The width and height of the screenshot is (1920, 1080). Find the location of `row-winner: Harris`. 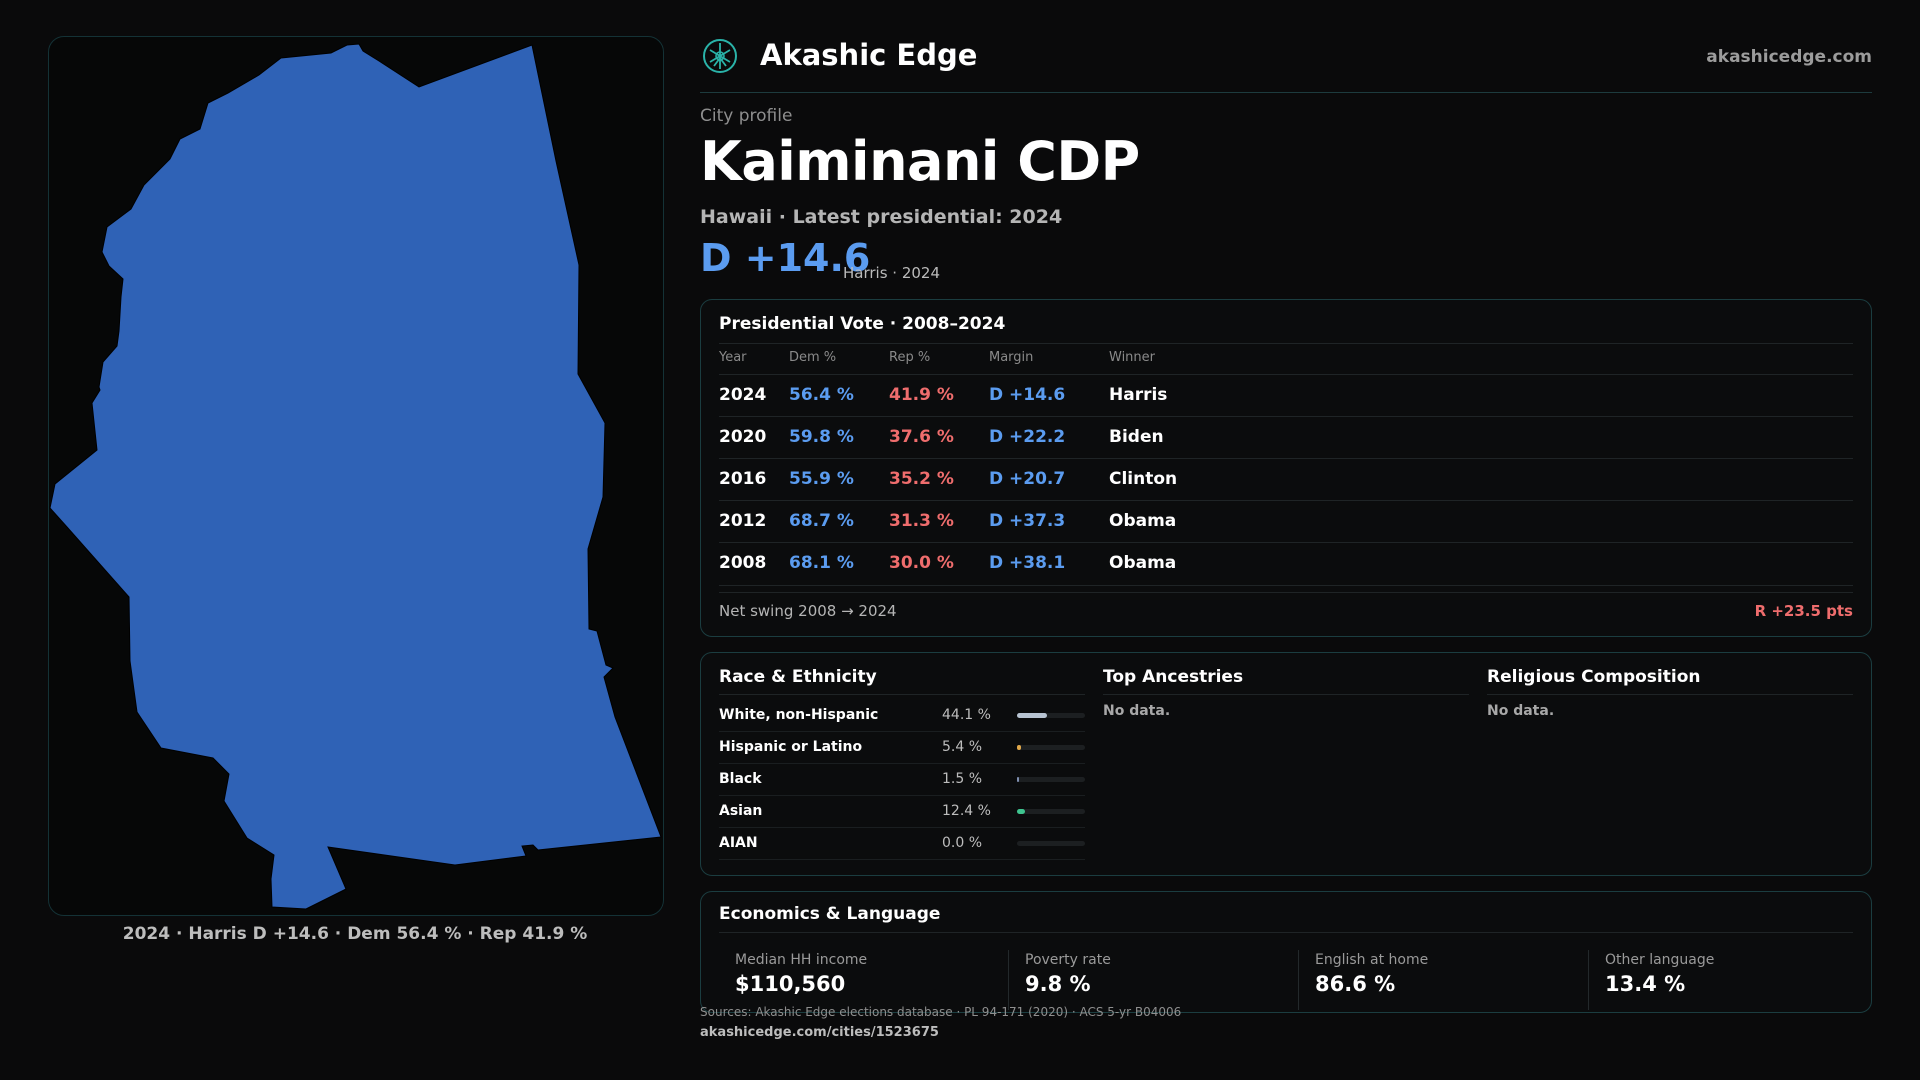

row-winner: Harris is located at coordinates (1138, 395).